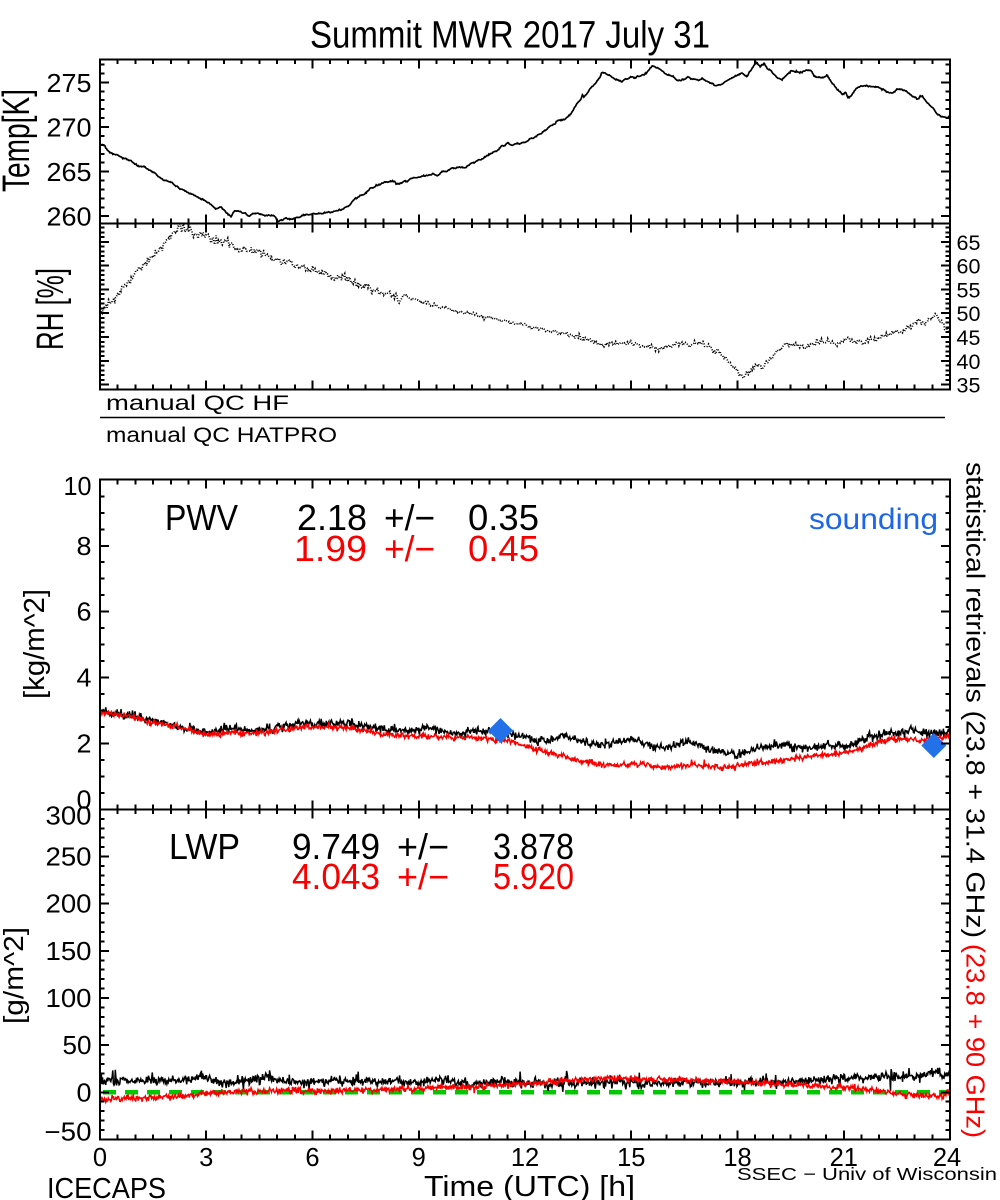 This screenshot has width=1000, height=1200. What do you see at coordinates (969, 267) in the screenshot?
I see `svg-text: 60` at bounding box center [969, 267].